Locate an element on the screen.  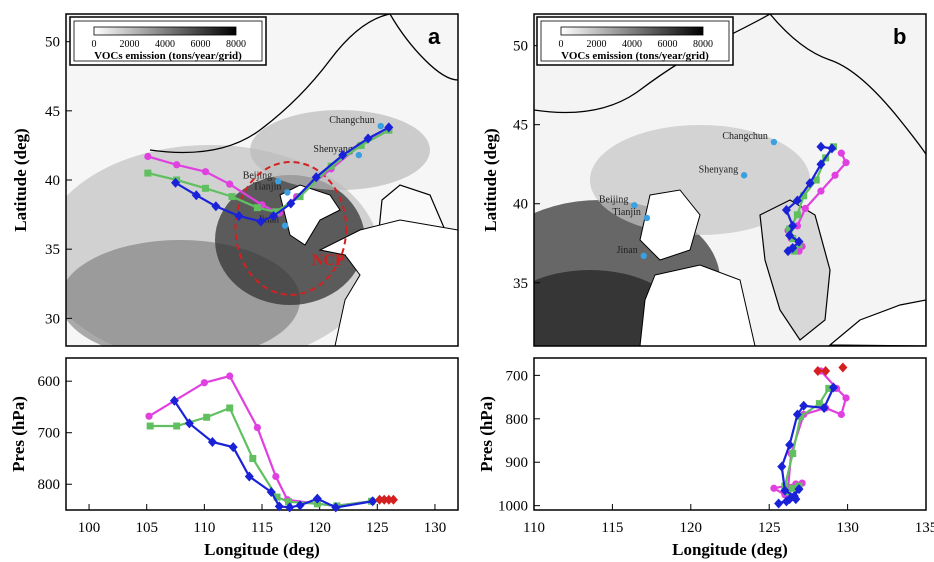
cb-b-tick-4: 8000 is located at coordinates (703, 44).